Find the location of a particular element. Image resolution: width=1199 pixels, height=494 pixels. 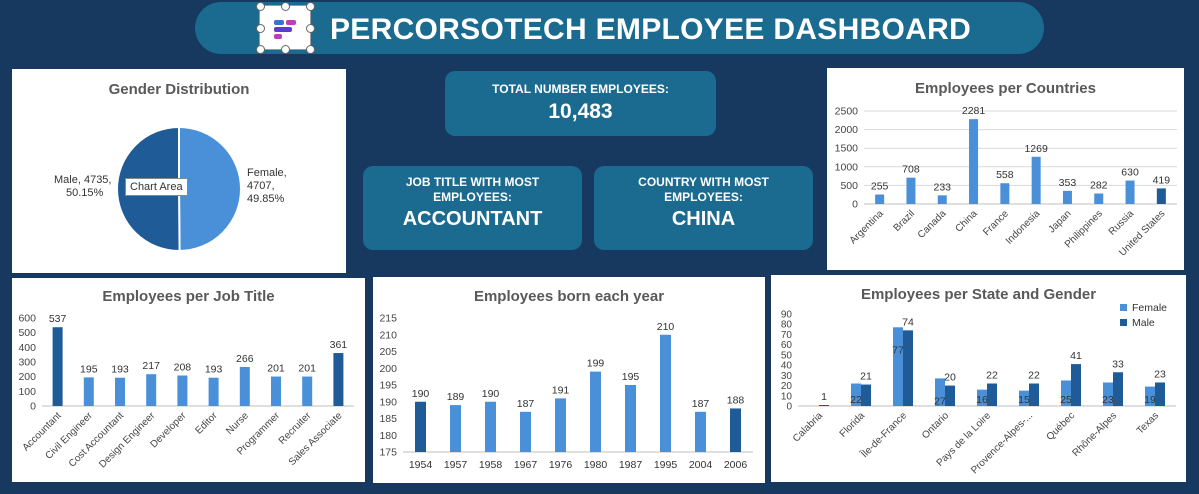

data-label: 15 is located at coordinates (1024, 400).